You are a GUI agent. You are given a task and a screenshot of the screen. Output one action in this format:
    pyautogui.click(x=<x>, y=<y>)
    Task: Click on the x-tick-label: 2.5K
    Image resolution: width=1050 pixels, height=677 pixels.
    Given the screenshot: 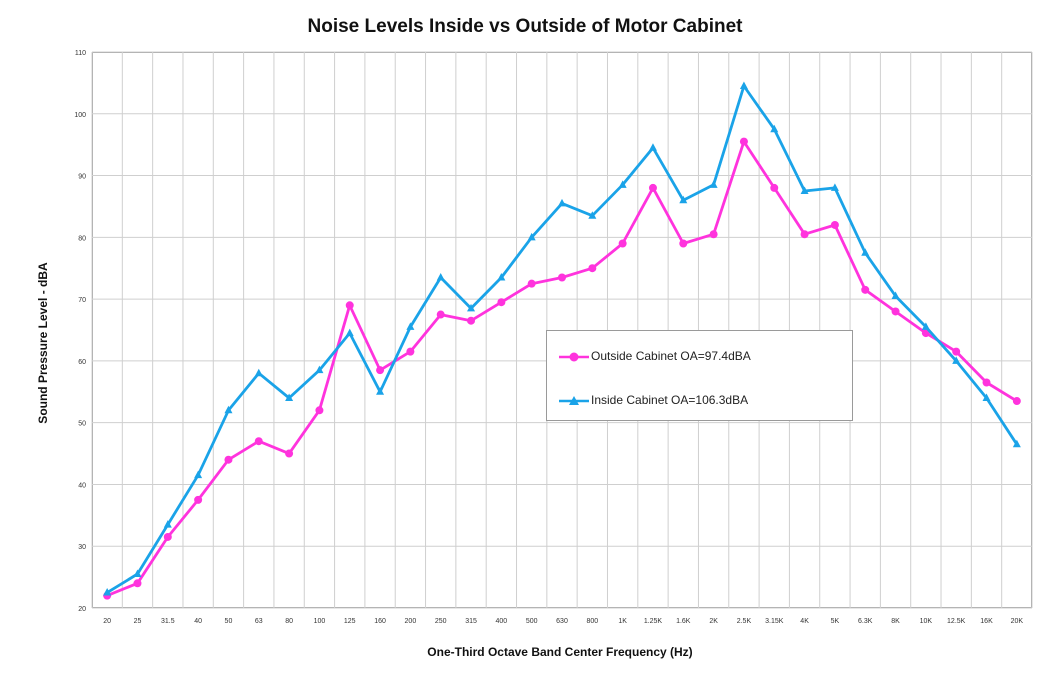 What is the action you would take?
    pyautogui.click(x=744, y=621)
    